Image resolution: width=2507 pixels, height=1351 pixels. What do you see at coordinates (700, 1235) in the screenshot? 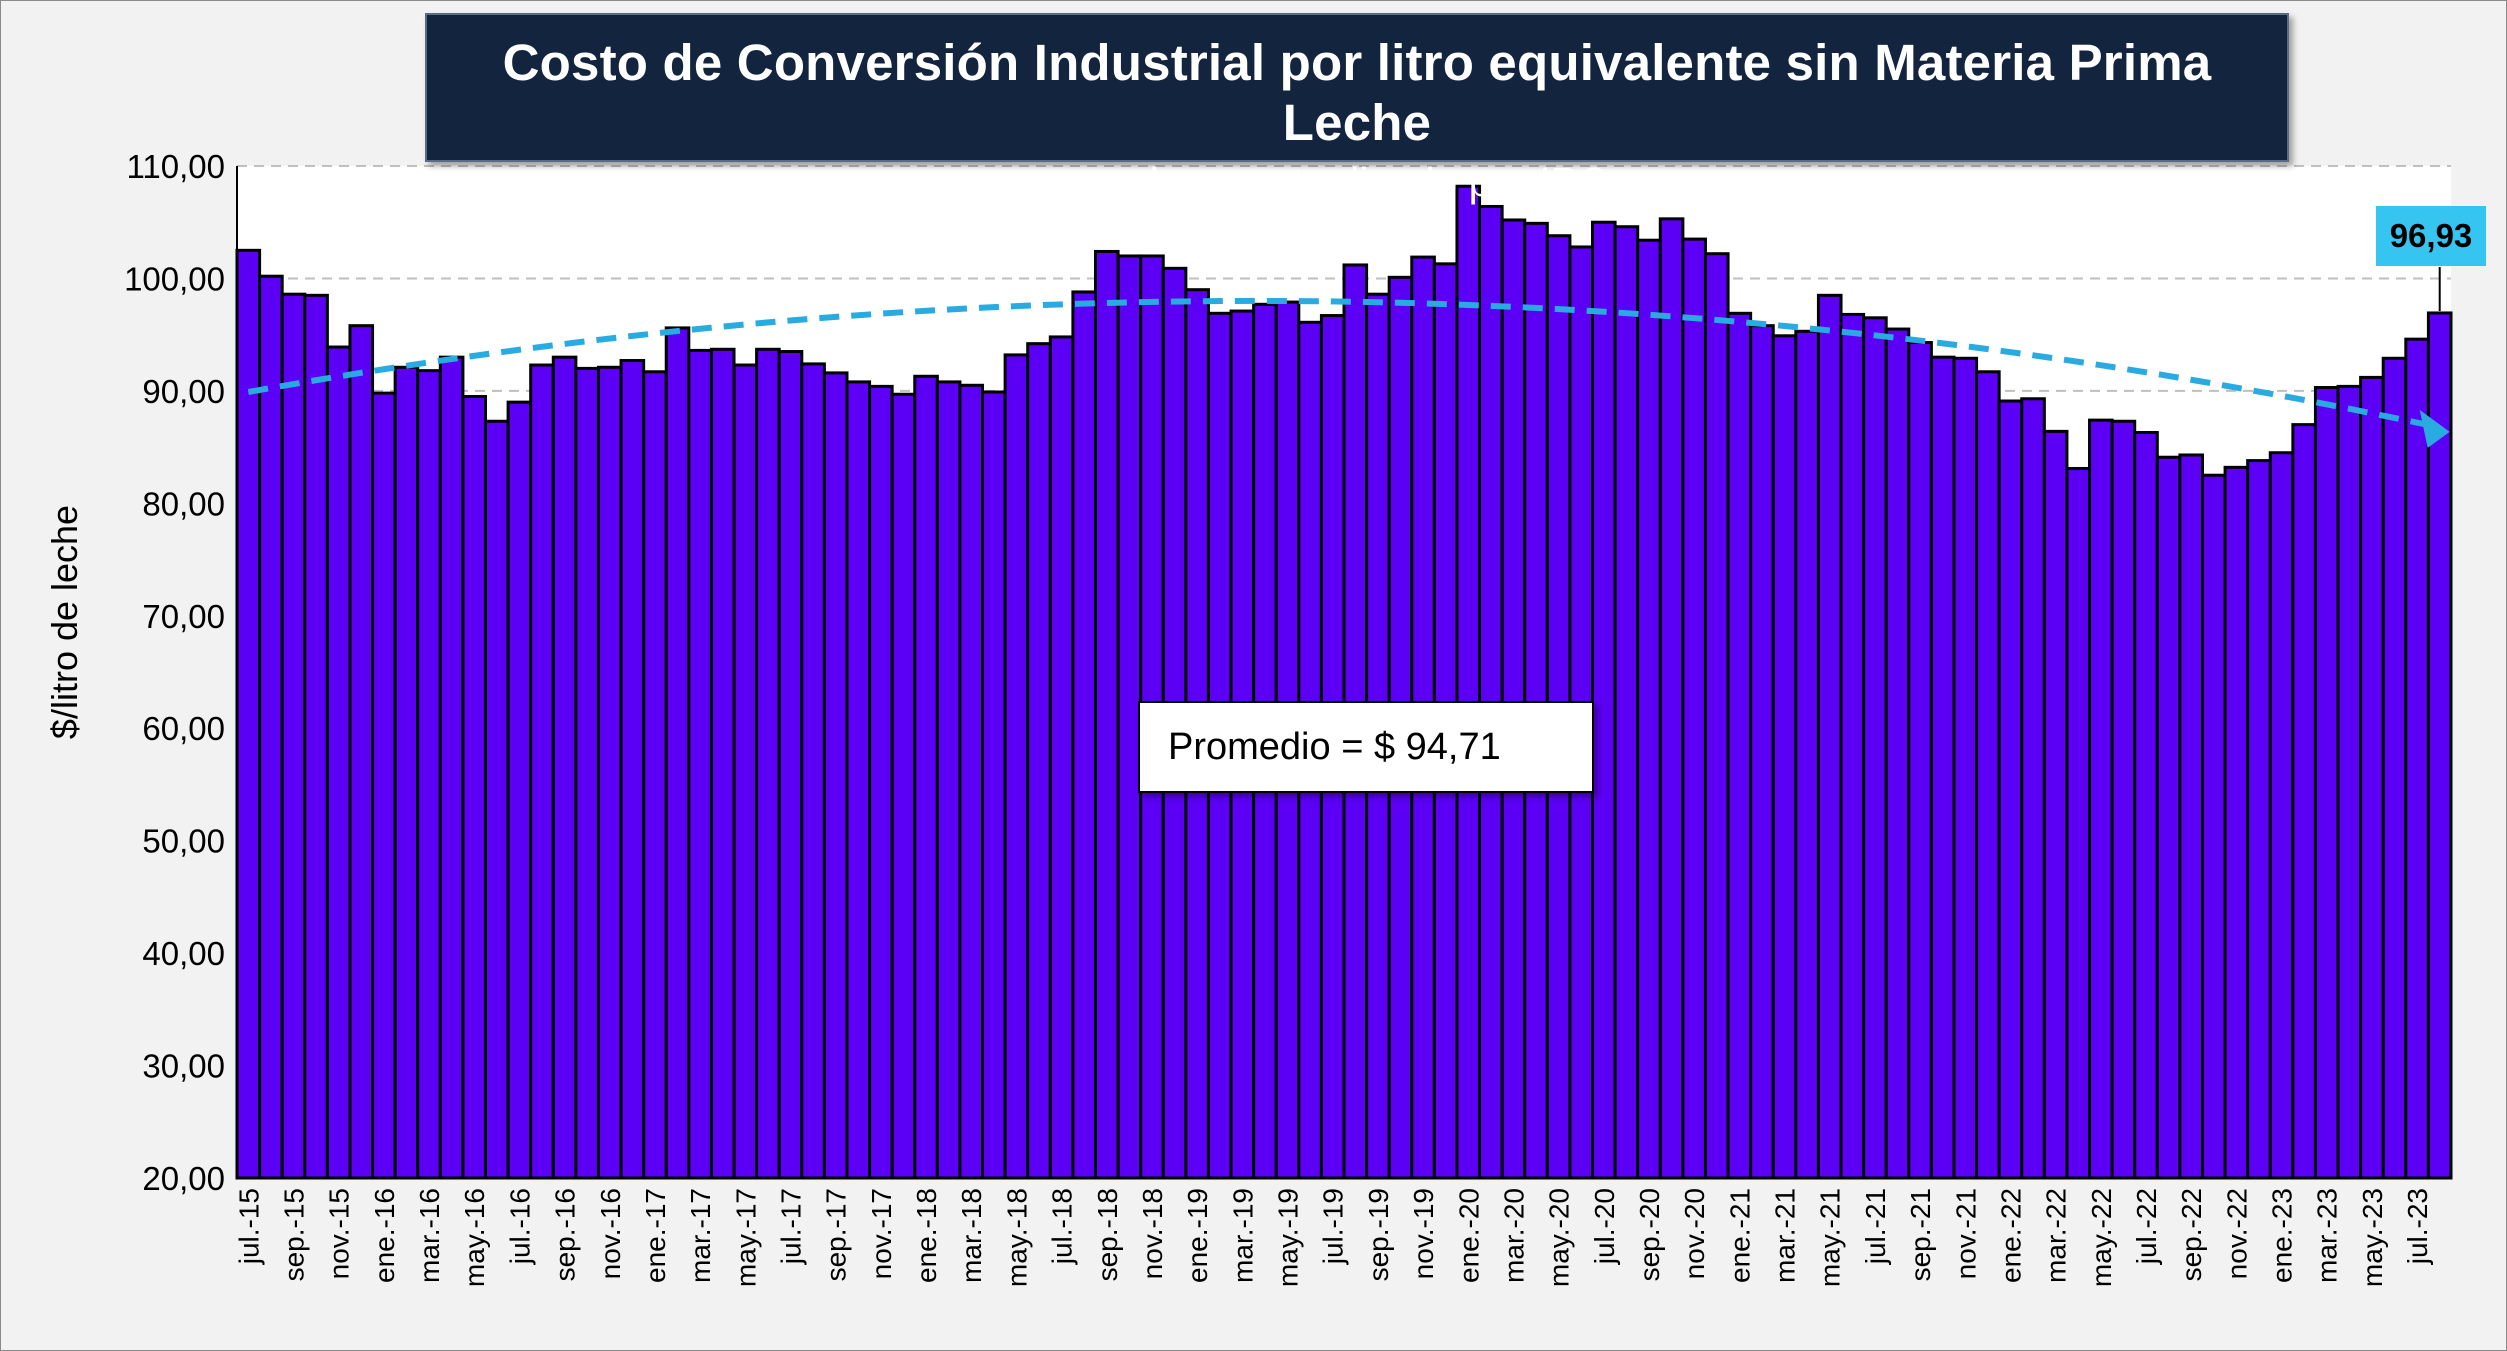
I see `x-tick-label: mar.-17` at bounding box center [700, 1235].